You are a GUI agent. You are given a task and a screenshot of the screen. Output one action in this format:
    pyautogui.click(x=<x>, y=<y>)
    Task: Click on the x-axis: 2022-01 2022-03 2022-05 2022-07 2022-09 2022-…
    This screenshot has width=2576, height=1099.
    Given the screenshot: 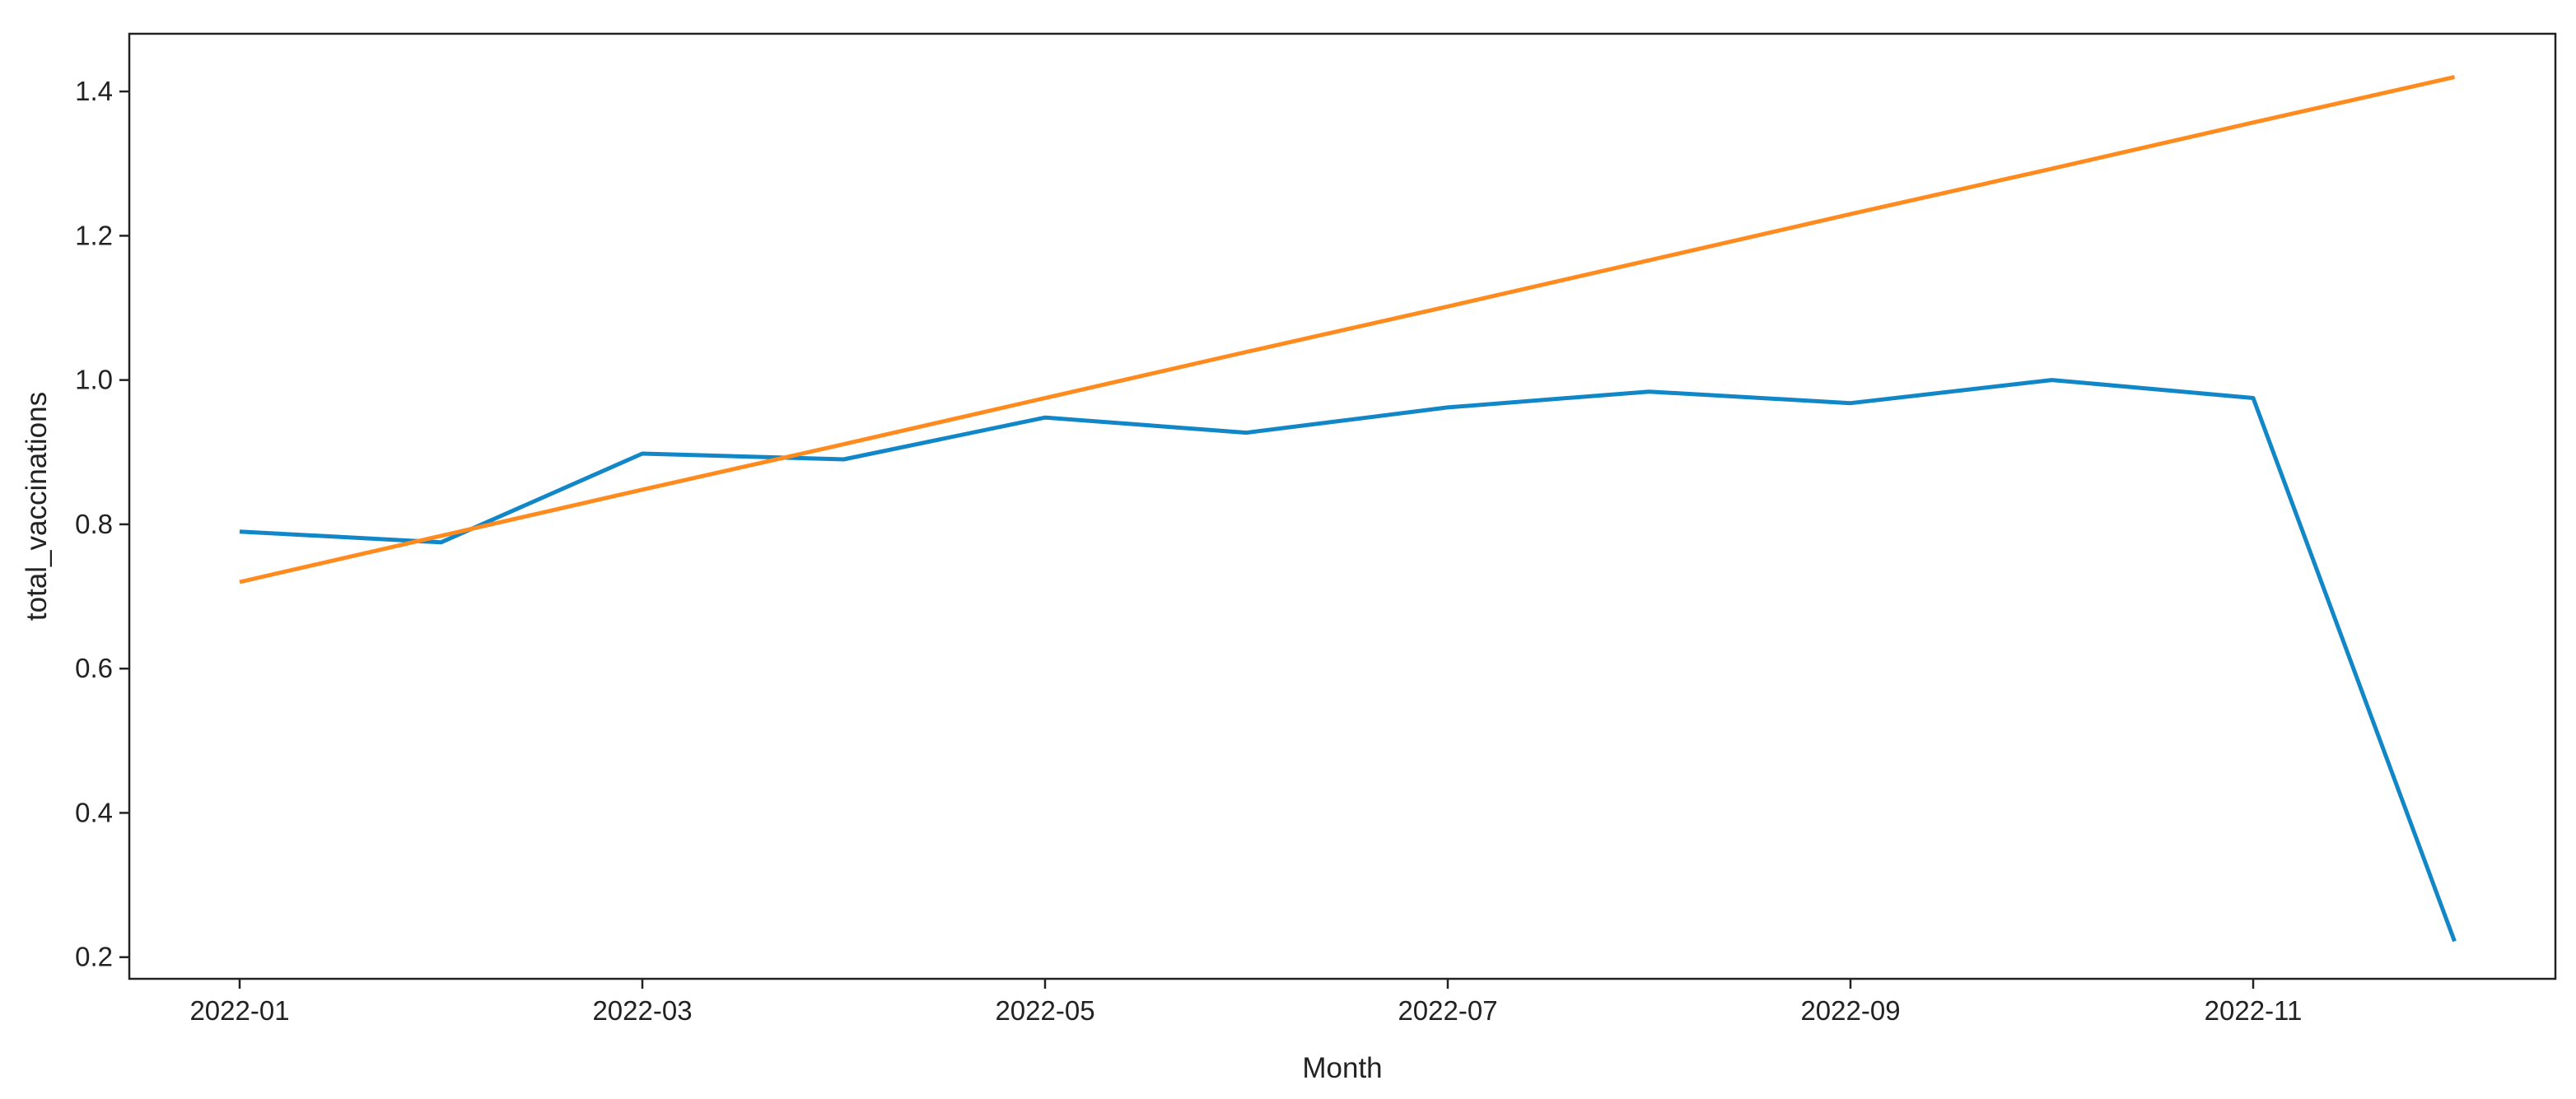 What is the action you would take?
    pyautogui.click(x=1245, y=1002)
    